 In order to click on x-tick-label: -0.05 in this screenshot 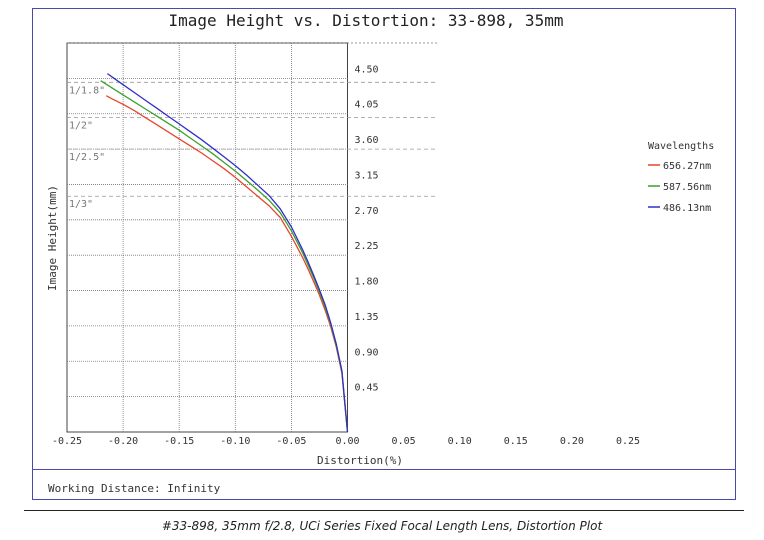, I will do `click(291, 441)`.